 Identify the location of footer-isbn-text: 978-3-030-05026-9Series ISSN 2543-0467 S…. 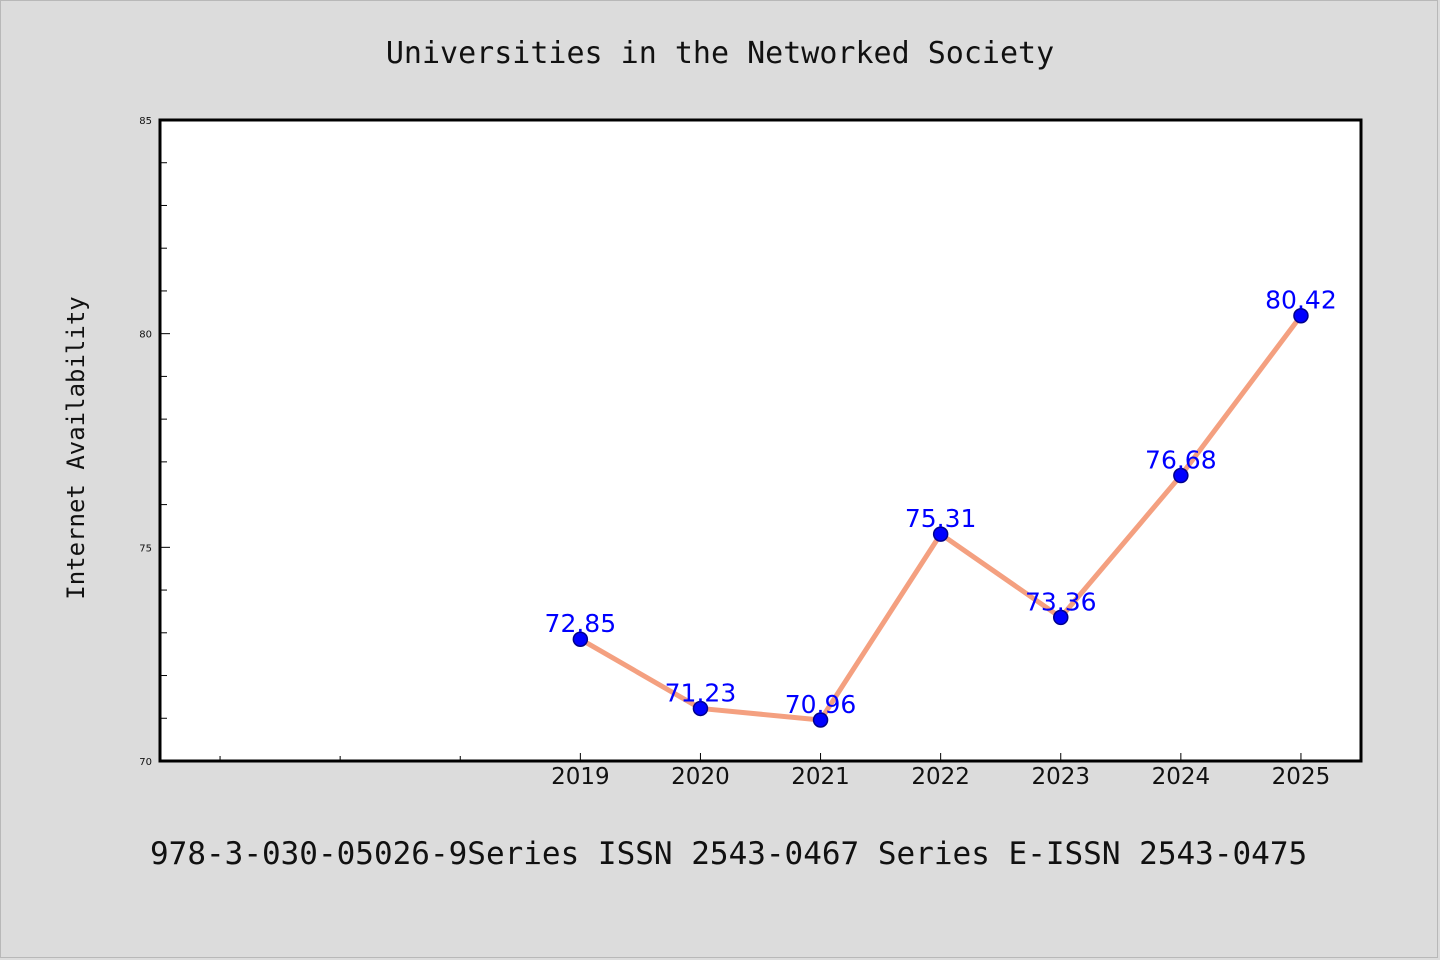
(728, 854).